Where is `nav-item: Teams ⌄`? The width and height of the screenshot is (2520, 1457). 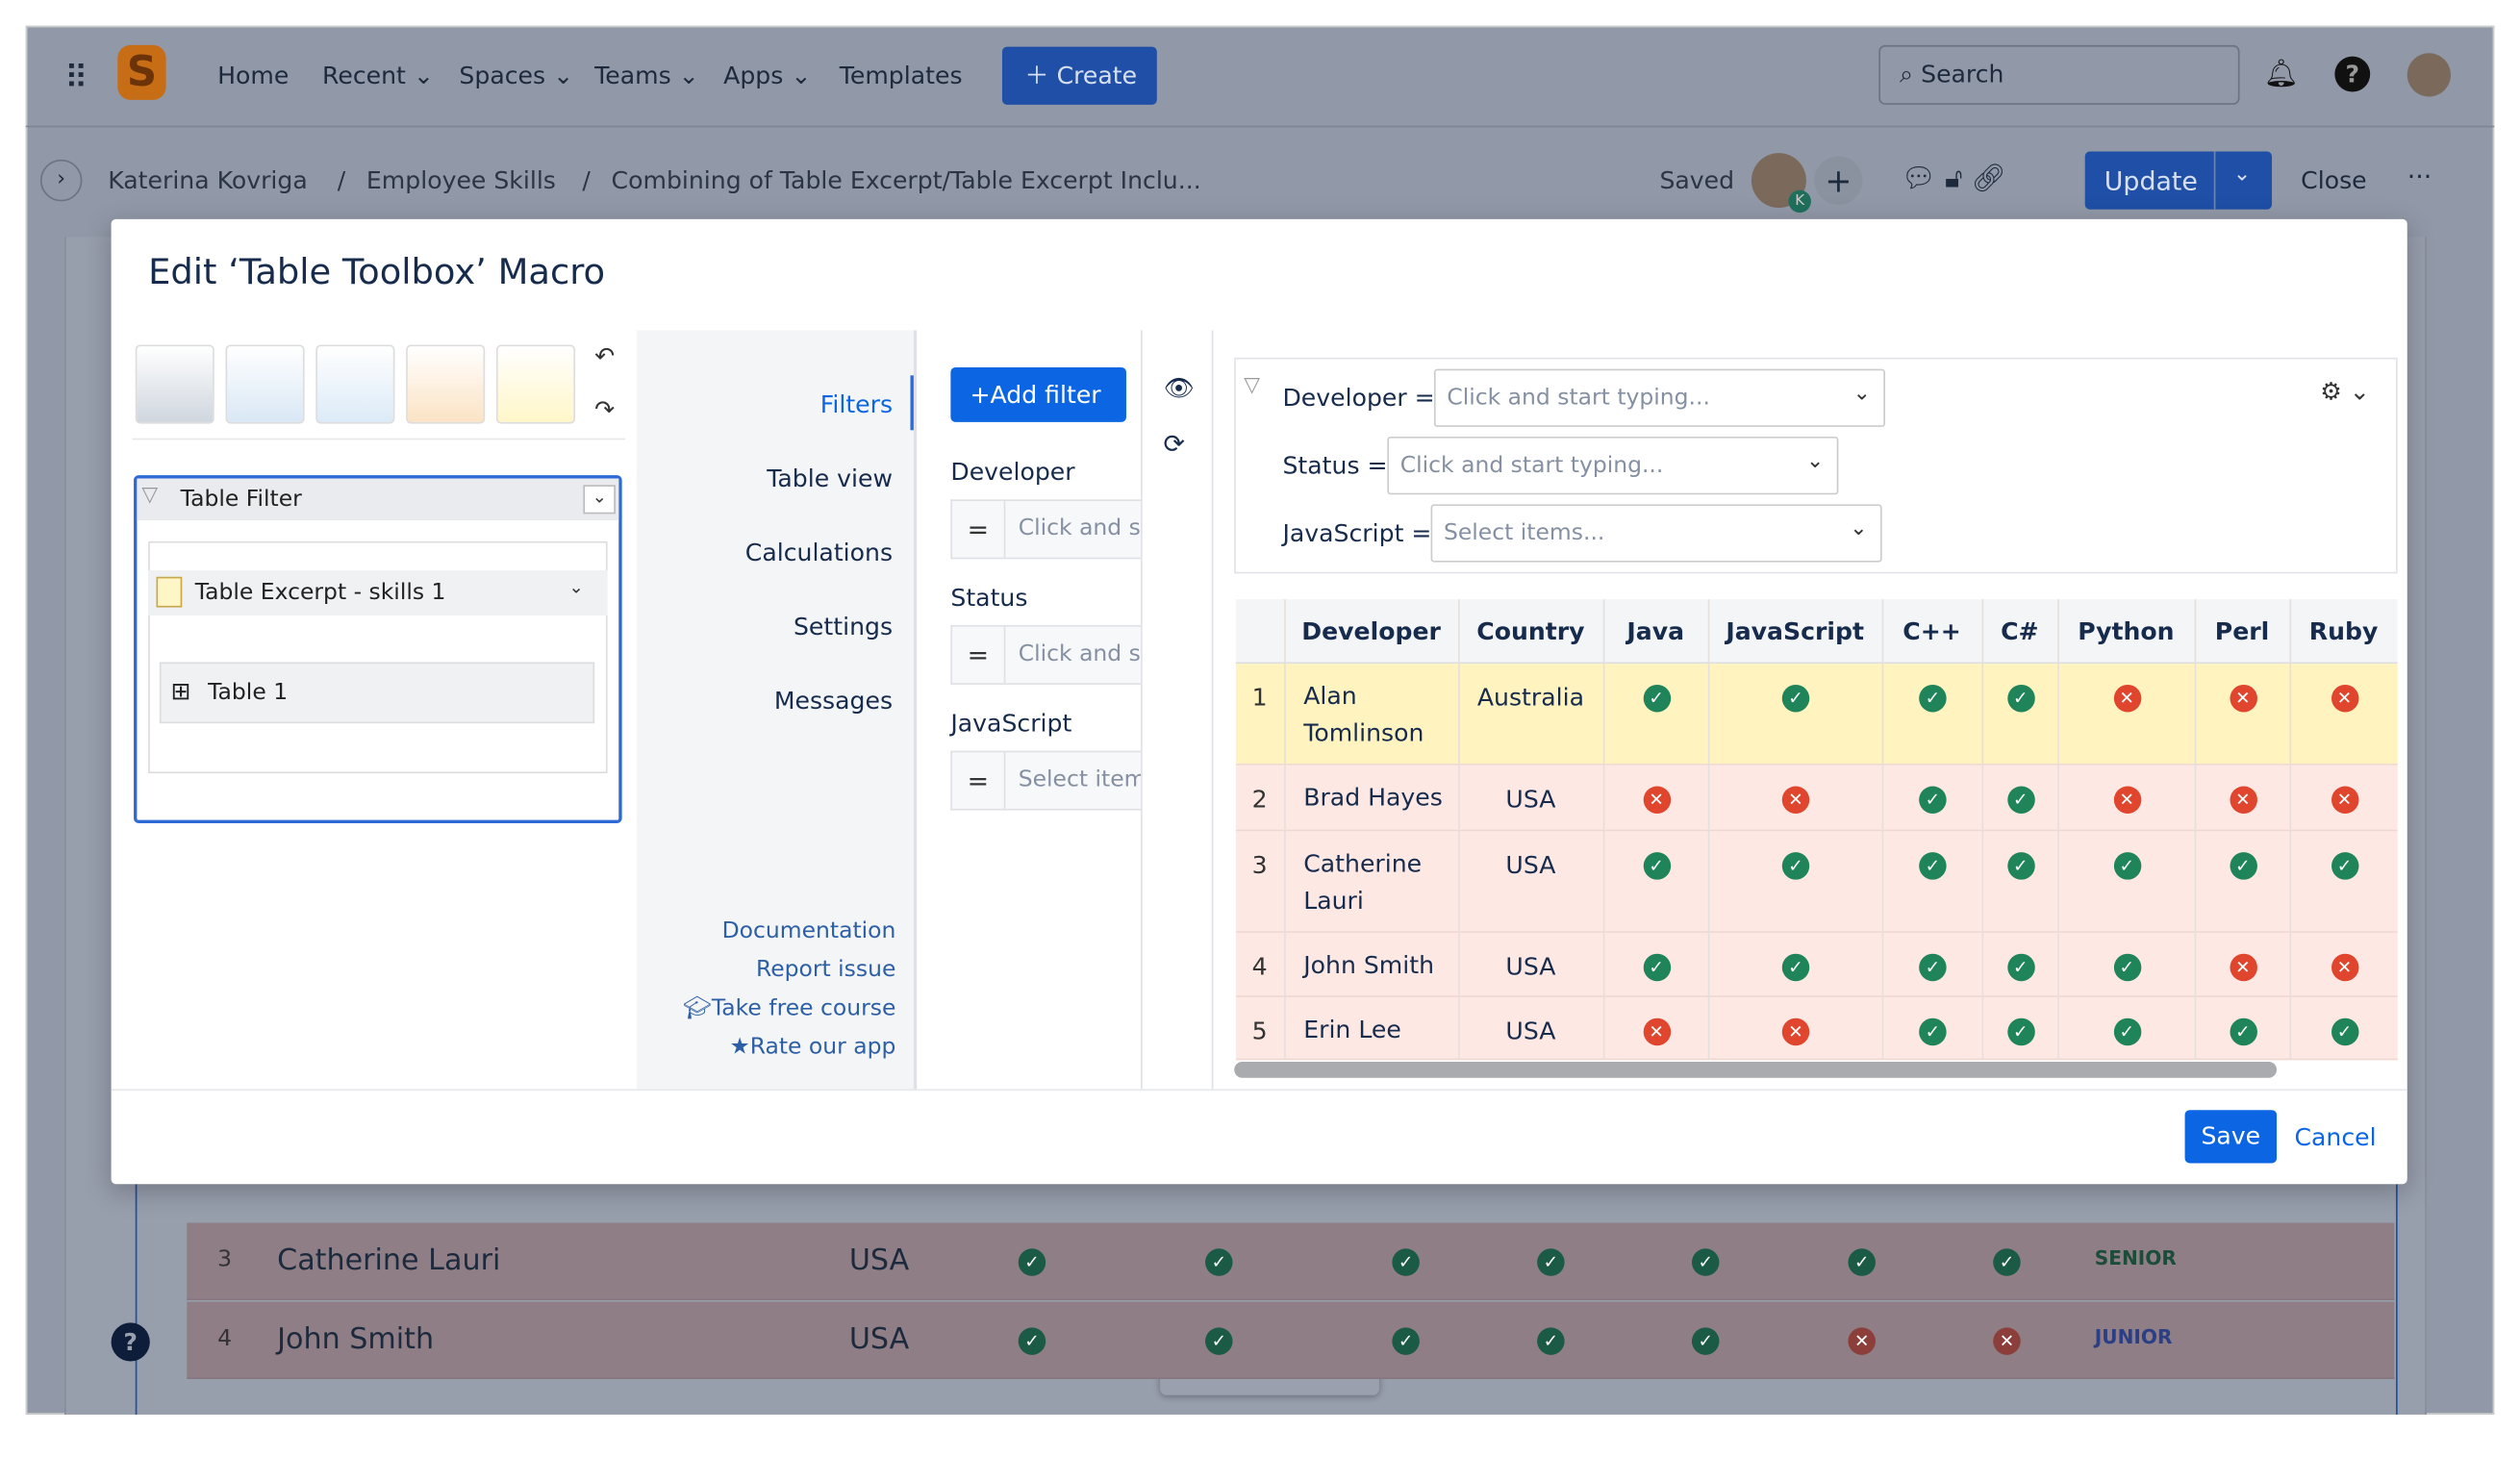
nav-item: Teams ⌄ is located at coordinates (646, 76).